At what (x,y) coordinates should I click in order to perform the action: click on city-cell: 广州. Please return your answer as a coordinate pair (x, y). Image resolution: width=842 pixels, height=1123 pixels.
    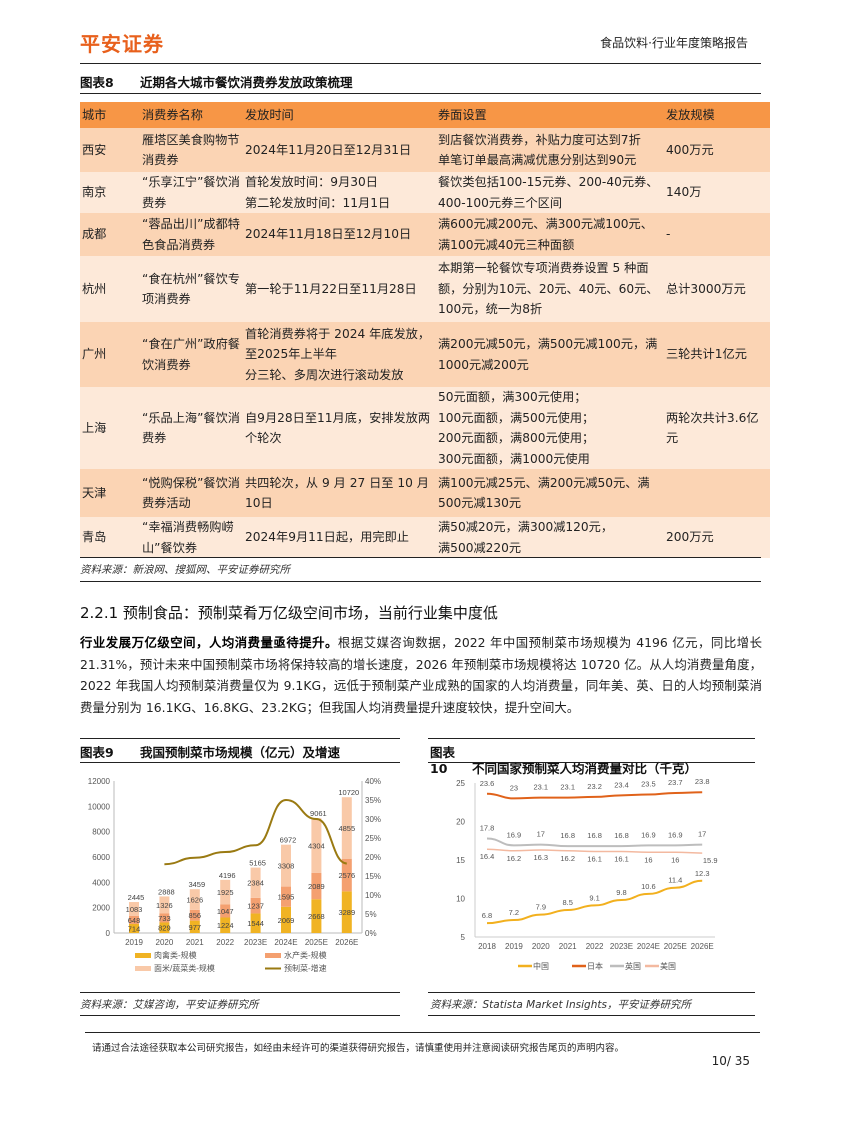
    Looking at the image, I should click on (110, 354).